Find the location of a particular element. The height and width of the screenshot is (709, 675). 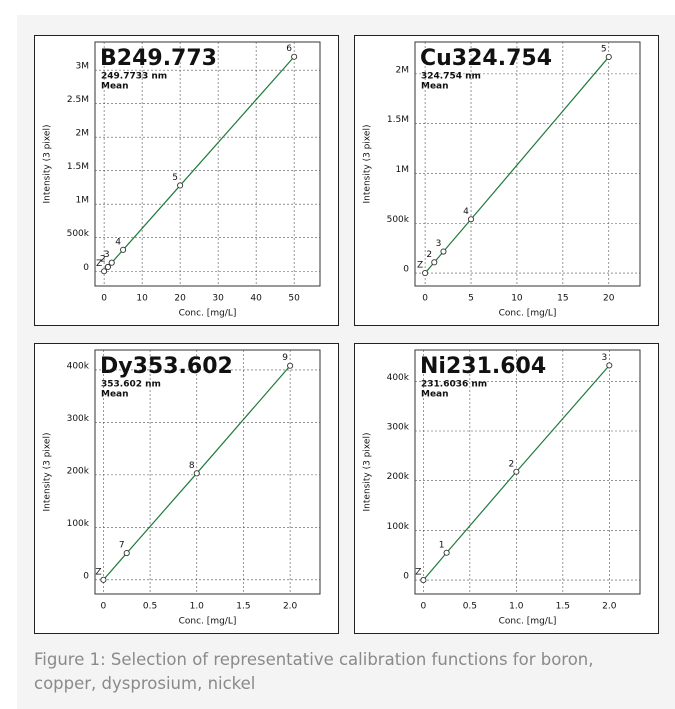

chart-title: Ni231.604 is located at coordinates (483, 366).